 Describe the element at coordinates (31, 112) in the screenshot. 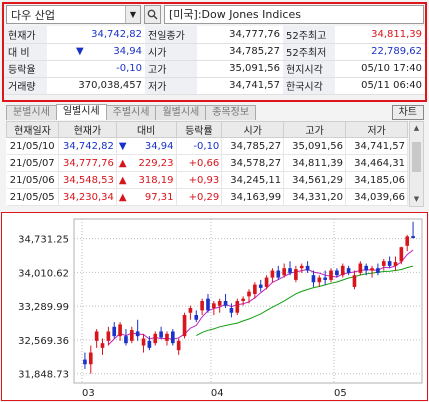

I see `tab-minute: 분별시세` at that location.